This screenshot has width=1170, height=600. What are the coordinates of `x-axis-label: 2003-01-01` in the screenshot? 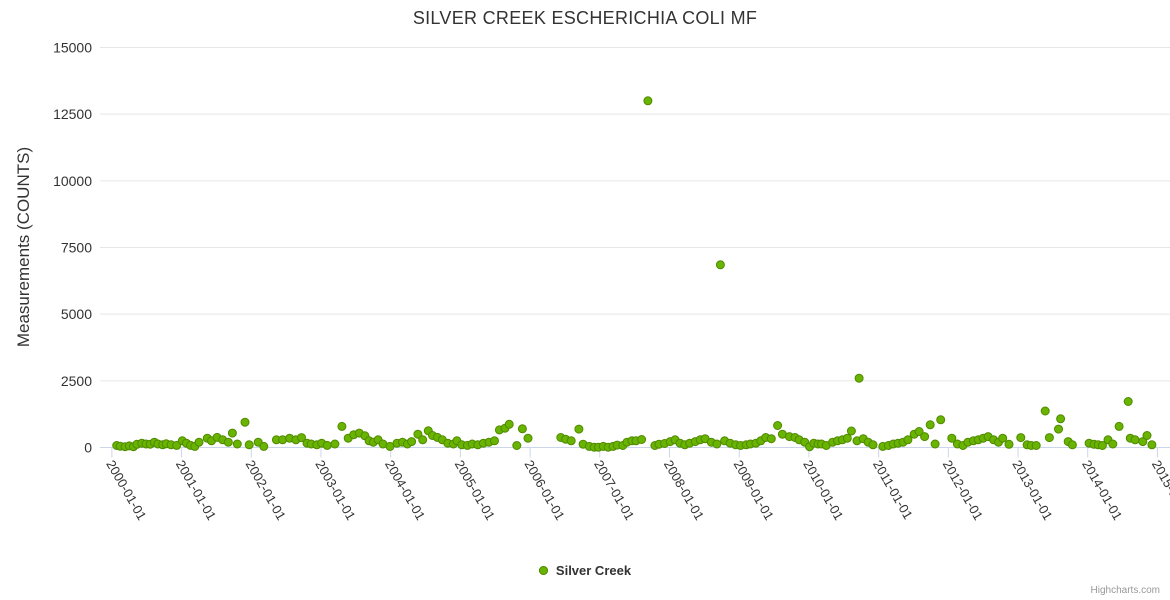 It's located at (335, 490).